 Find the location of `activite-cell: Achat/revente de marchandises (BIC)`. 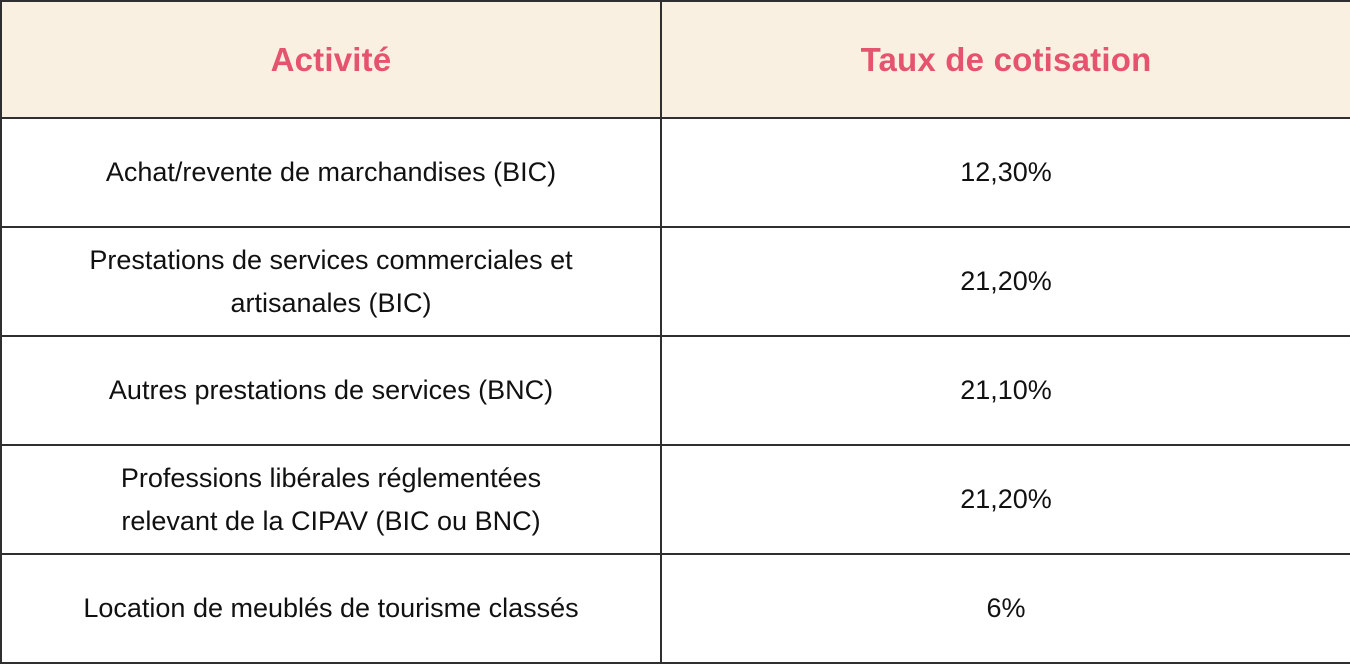

activite-cell: Achat/revente de marchandises (BIC) is located at coordinates (331, 172).